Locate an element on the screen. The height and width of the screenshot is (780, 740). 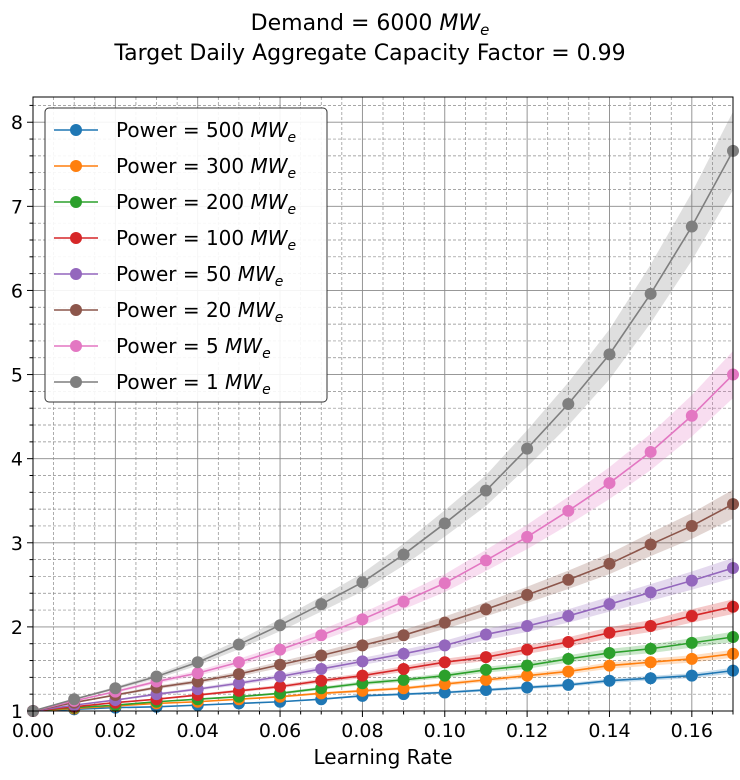
x-axis-tick-labels: 0.00 0.02 0.04 0.06 0.08 0.10 0.12 0.14 0.16 is located at coordinates (362, 731).